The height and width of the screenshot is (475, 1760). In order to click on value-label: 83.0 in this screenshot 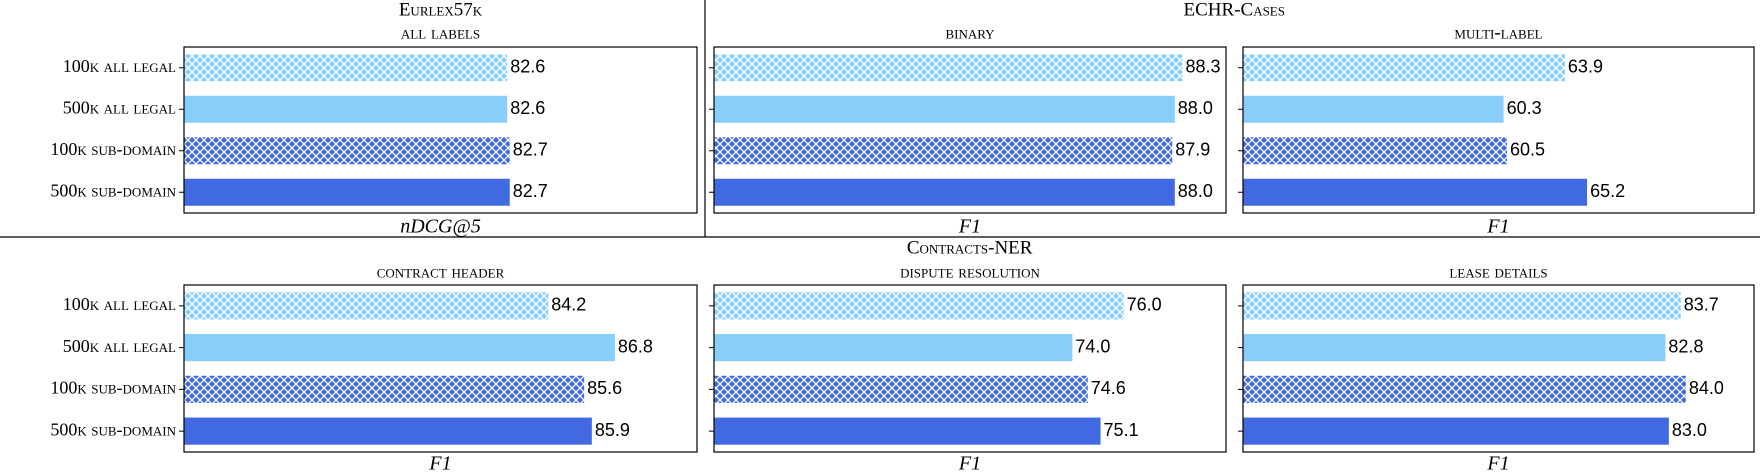, I will do `click(1689, 430)`.